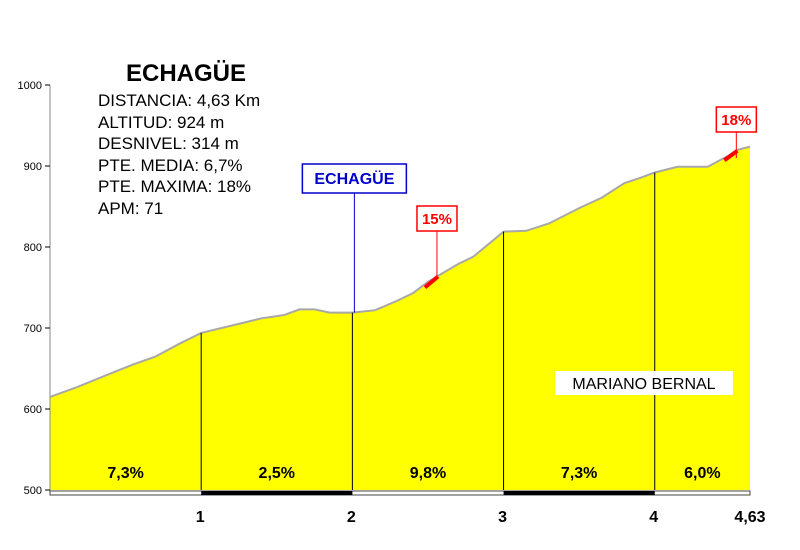 Image resolution: width=800 pixels, height=550 pixels. Describe the element at coordinates (161, 122) in the screenshot. I see `info-altitude: ALTITUD: 924 m` at that location.